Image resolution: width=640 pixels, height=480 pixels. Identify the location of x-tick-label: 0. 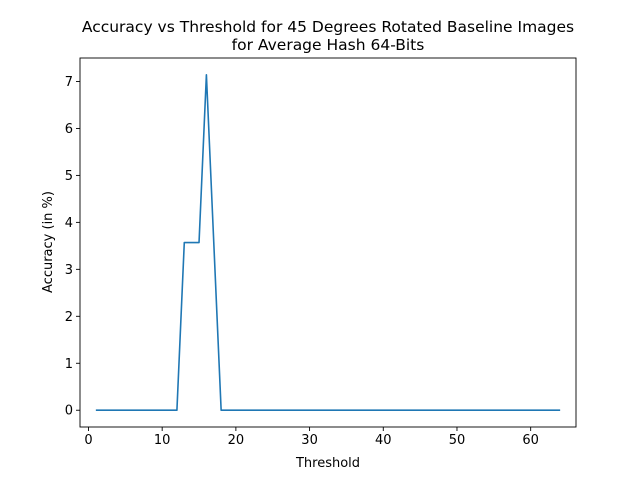
(88, 440).